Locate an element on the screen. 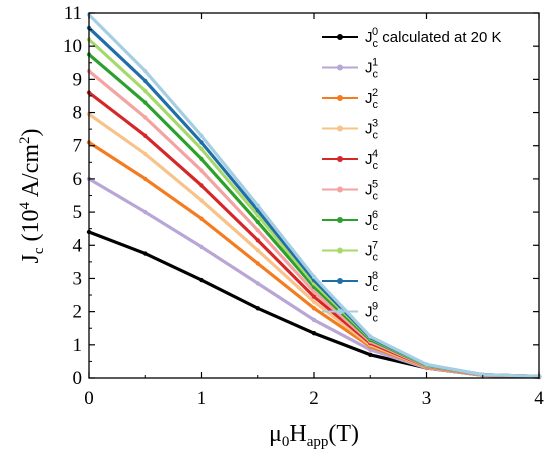  y-tick-label-1: 1 is located at coordinates (78, 345).